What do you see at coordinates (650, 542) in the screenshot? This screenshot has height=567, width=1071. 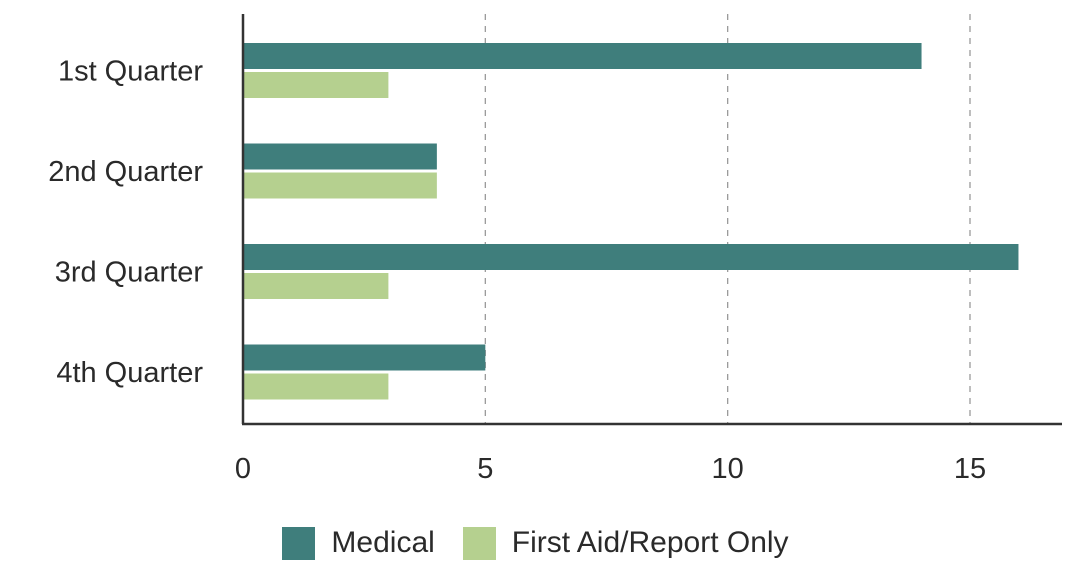 I see `legend-label-first-aid: First Aid/Report Only` at bounding box center [650, 542].